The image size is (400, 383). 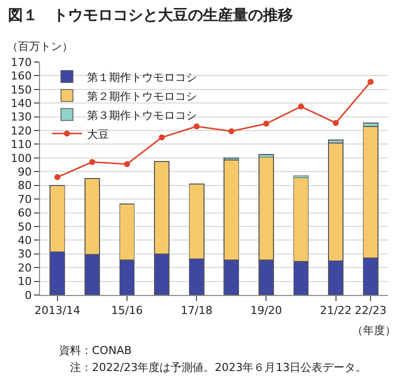 What do you see at coordinates (25, 172) in the screenshot?
I see `y-tick-label: 90` at bounding box center [25, 172].